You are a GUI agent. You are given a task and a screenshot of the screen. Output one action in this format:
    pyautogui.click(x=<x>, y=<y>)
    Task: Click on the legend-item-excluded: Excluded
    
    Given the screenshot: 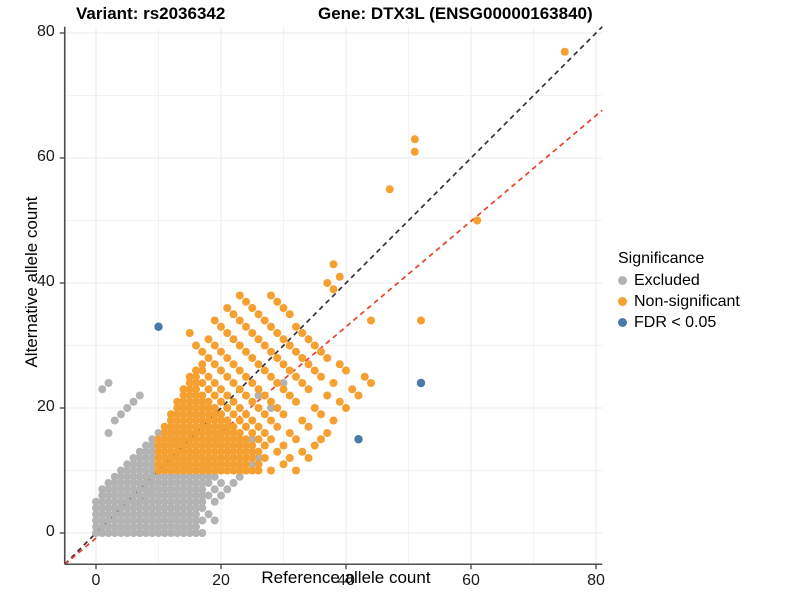 What is the action you would take?
    pyautogui.click(x=706, y=280)
    